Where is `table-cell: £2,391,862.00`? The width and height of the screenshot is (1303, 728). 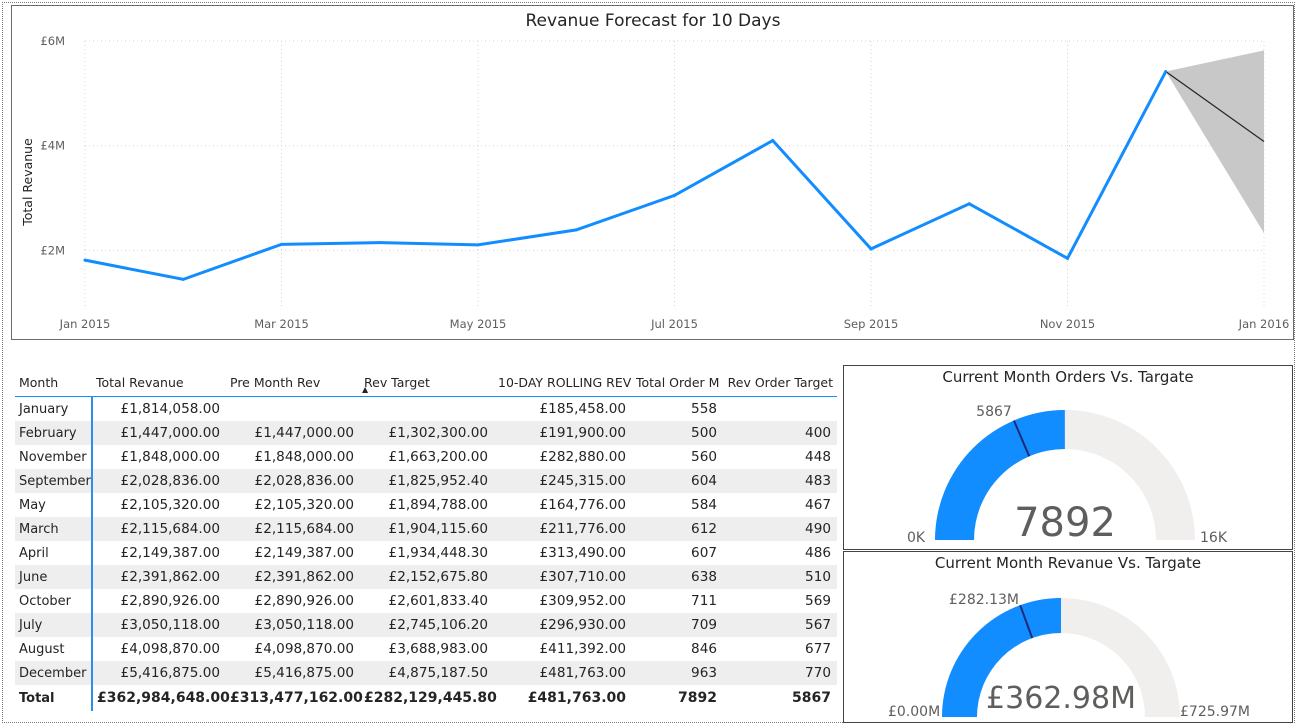 table-cell: £2,391,862.00 is located at coordinates (293, 577).